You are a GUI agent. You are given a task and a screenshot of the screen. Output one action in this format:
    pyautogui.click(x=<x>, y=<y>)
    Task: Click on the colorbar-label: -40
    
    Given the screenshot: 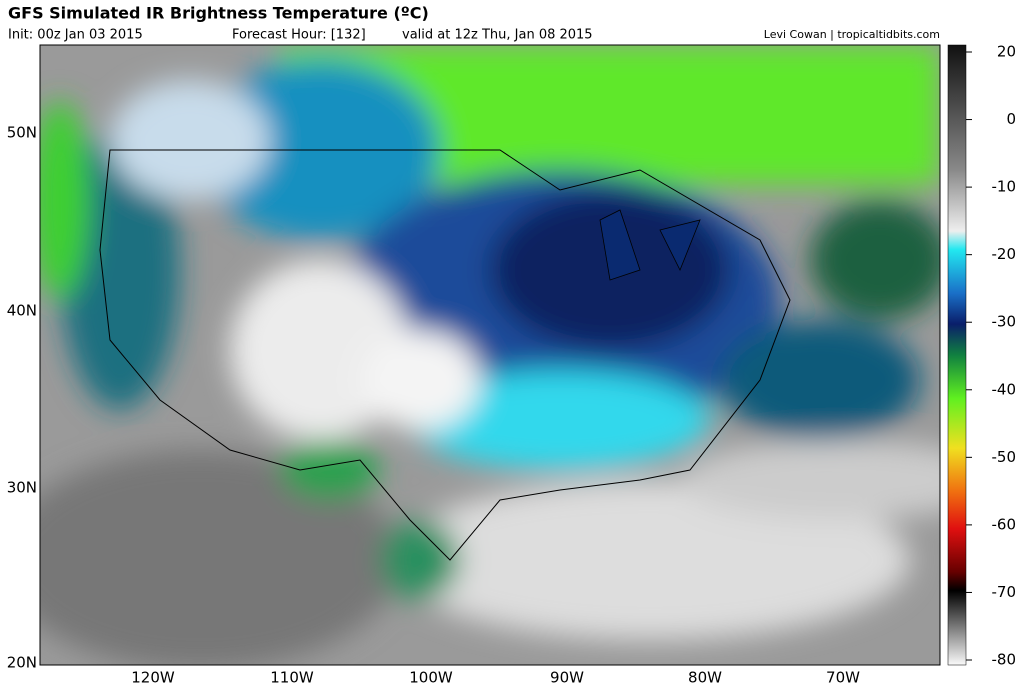 What is the action you would take?
    pyautogui.click(x=1004, y=389)
    